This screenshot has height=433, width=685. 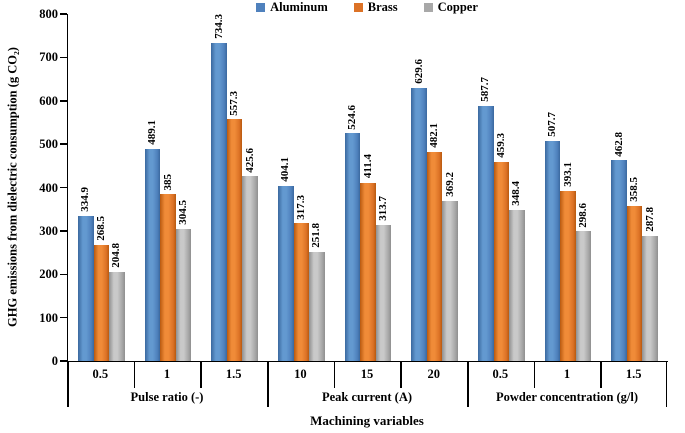 What do you see at coordinates (383, 208) in the screenshot?
I see `bar-value-label: 313.7` at bounding box center [383, 208].